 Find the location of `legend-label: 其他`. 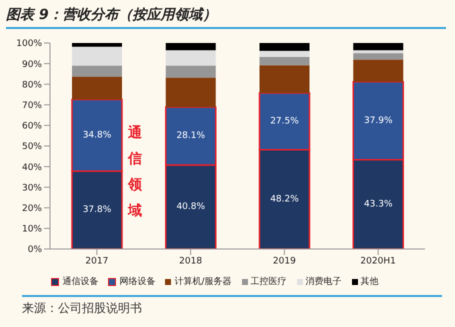

legend-label: 其他 is located at coordinates (369, 282).